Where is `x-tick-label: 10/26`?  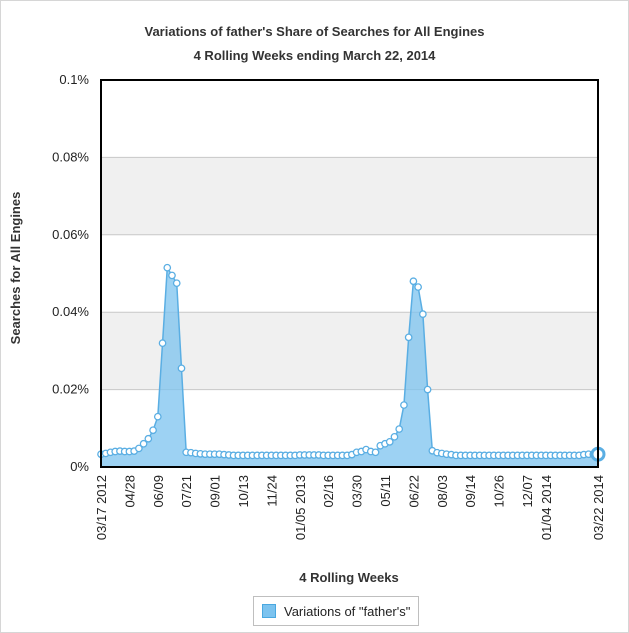 x-tick-label: 10/26 is located at coordinates (499, 491).